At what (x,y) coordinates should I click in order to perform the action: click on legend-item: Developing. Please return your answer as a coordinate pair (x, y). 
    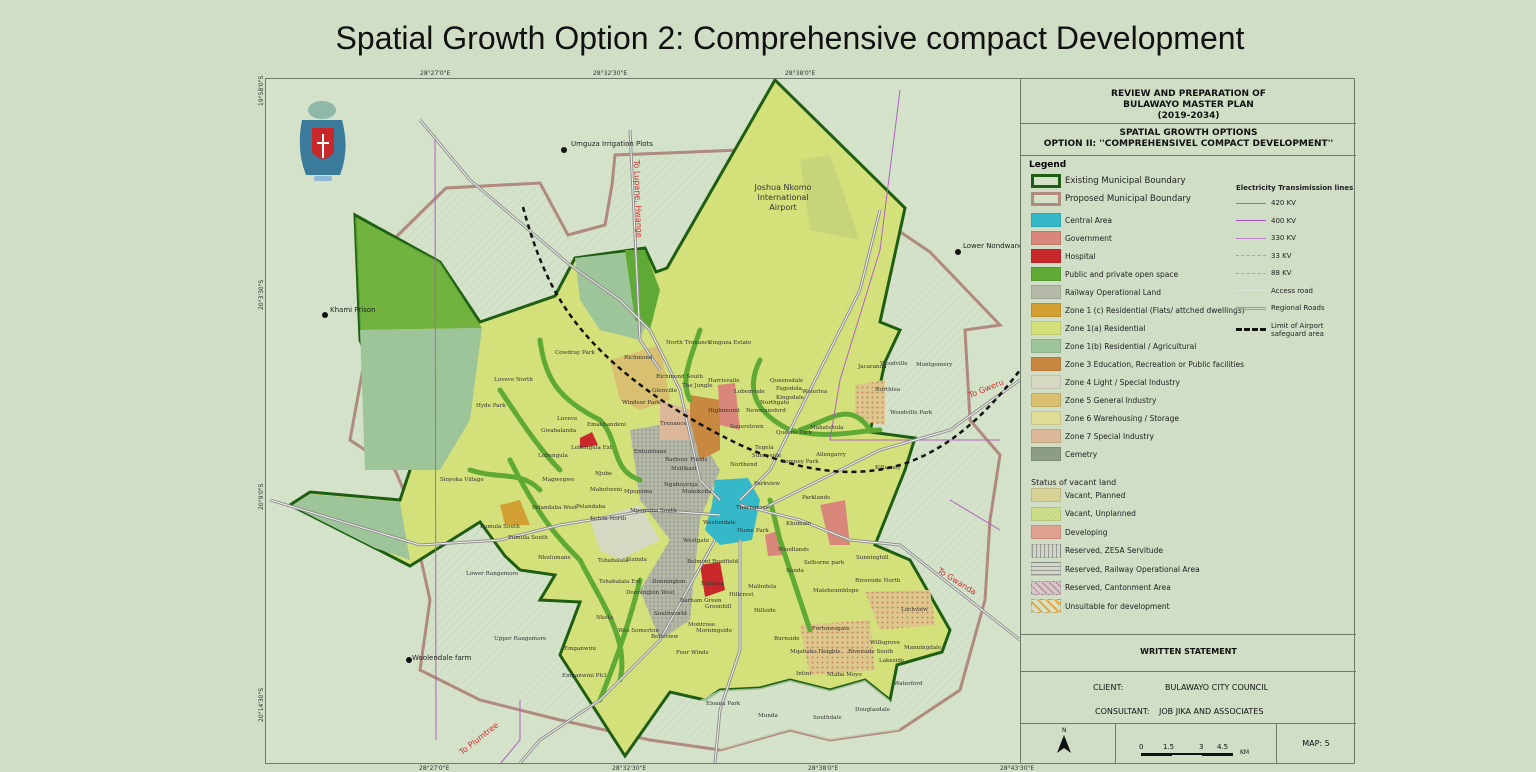
    Looking at the image, I should click on (1069, 532).